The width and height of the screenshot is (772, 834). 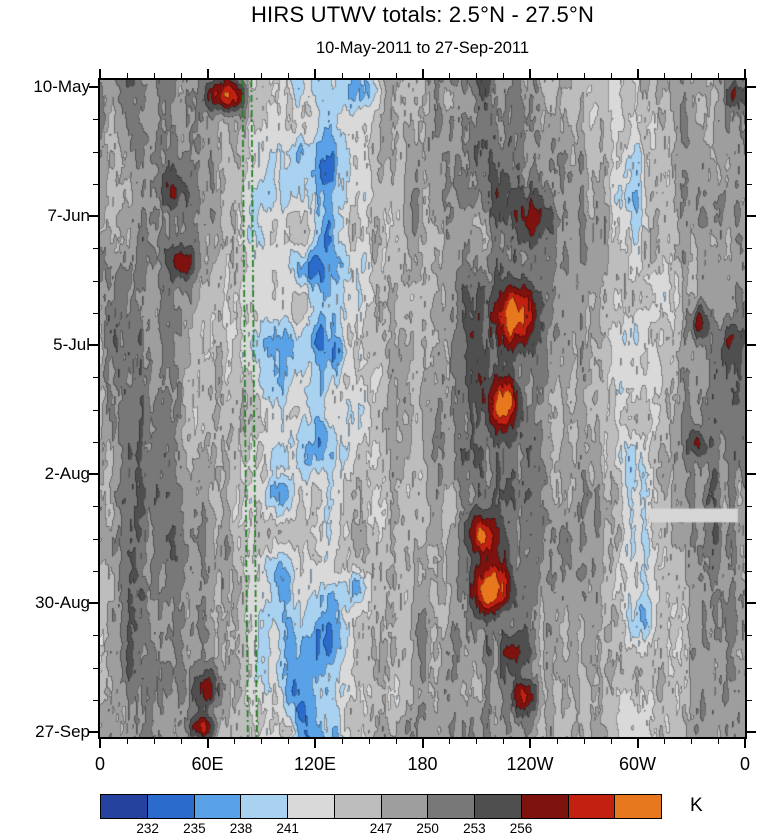 What do you see at coordinates (422, 48) in the screenshot?
I see `chart-subtitle: 10-May-2011 to 27-Sep-2011` at bounding box center [422, 48].